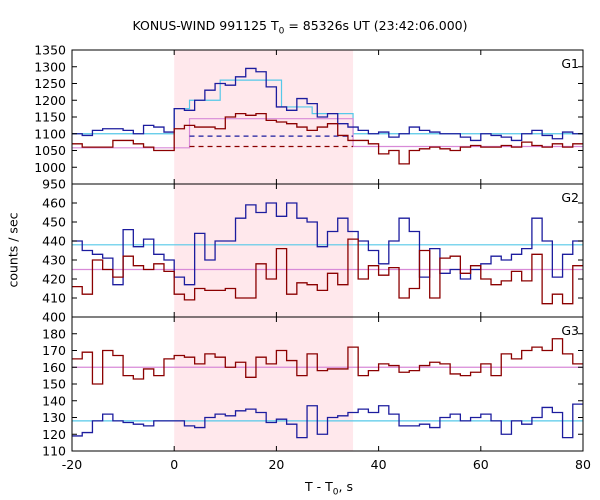  What do you see at coordinates (570, 197) in the screenshot?
I see `panel-label-g2: G2` at bounding box center [570, 197].